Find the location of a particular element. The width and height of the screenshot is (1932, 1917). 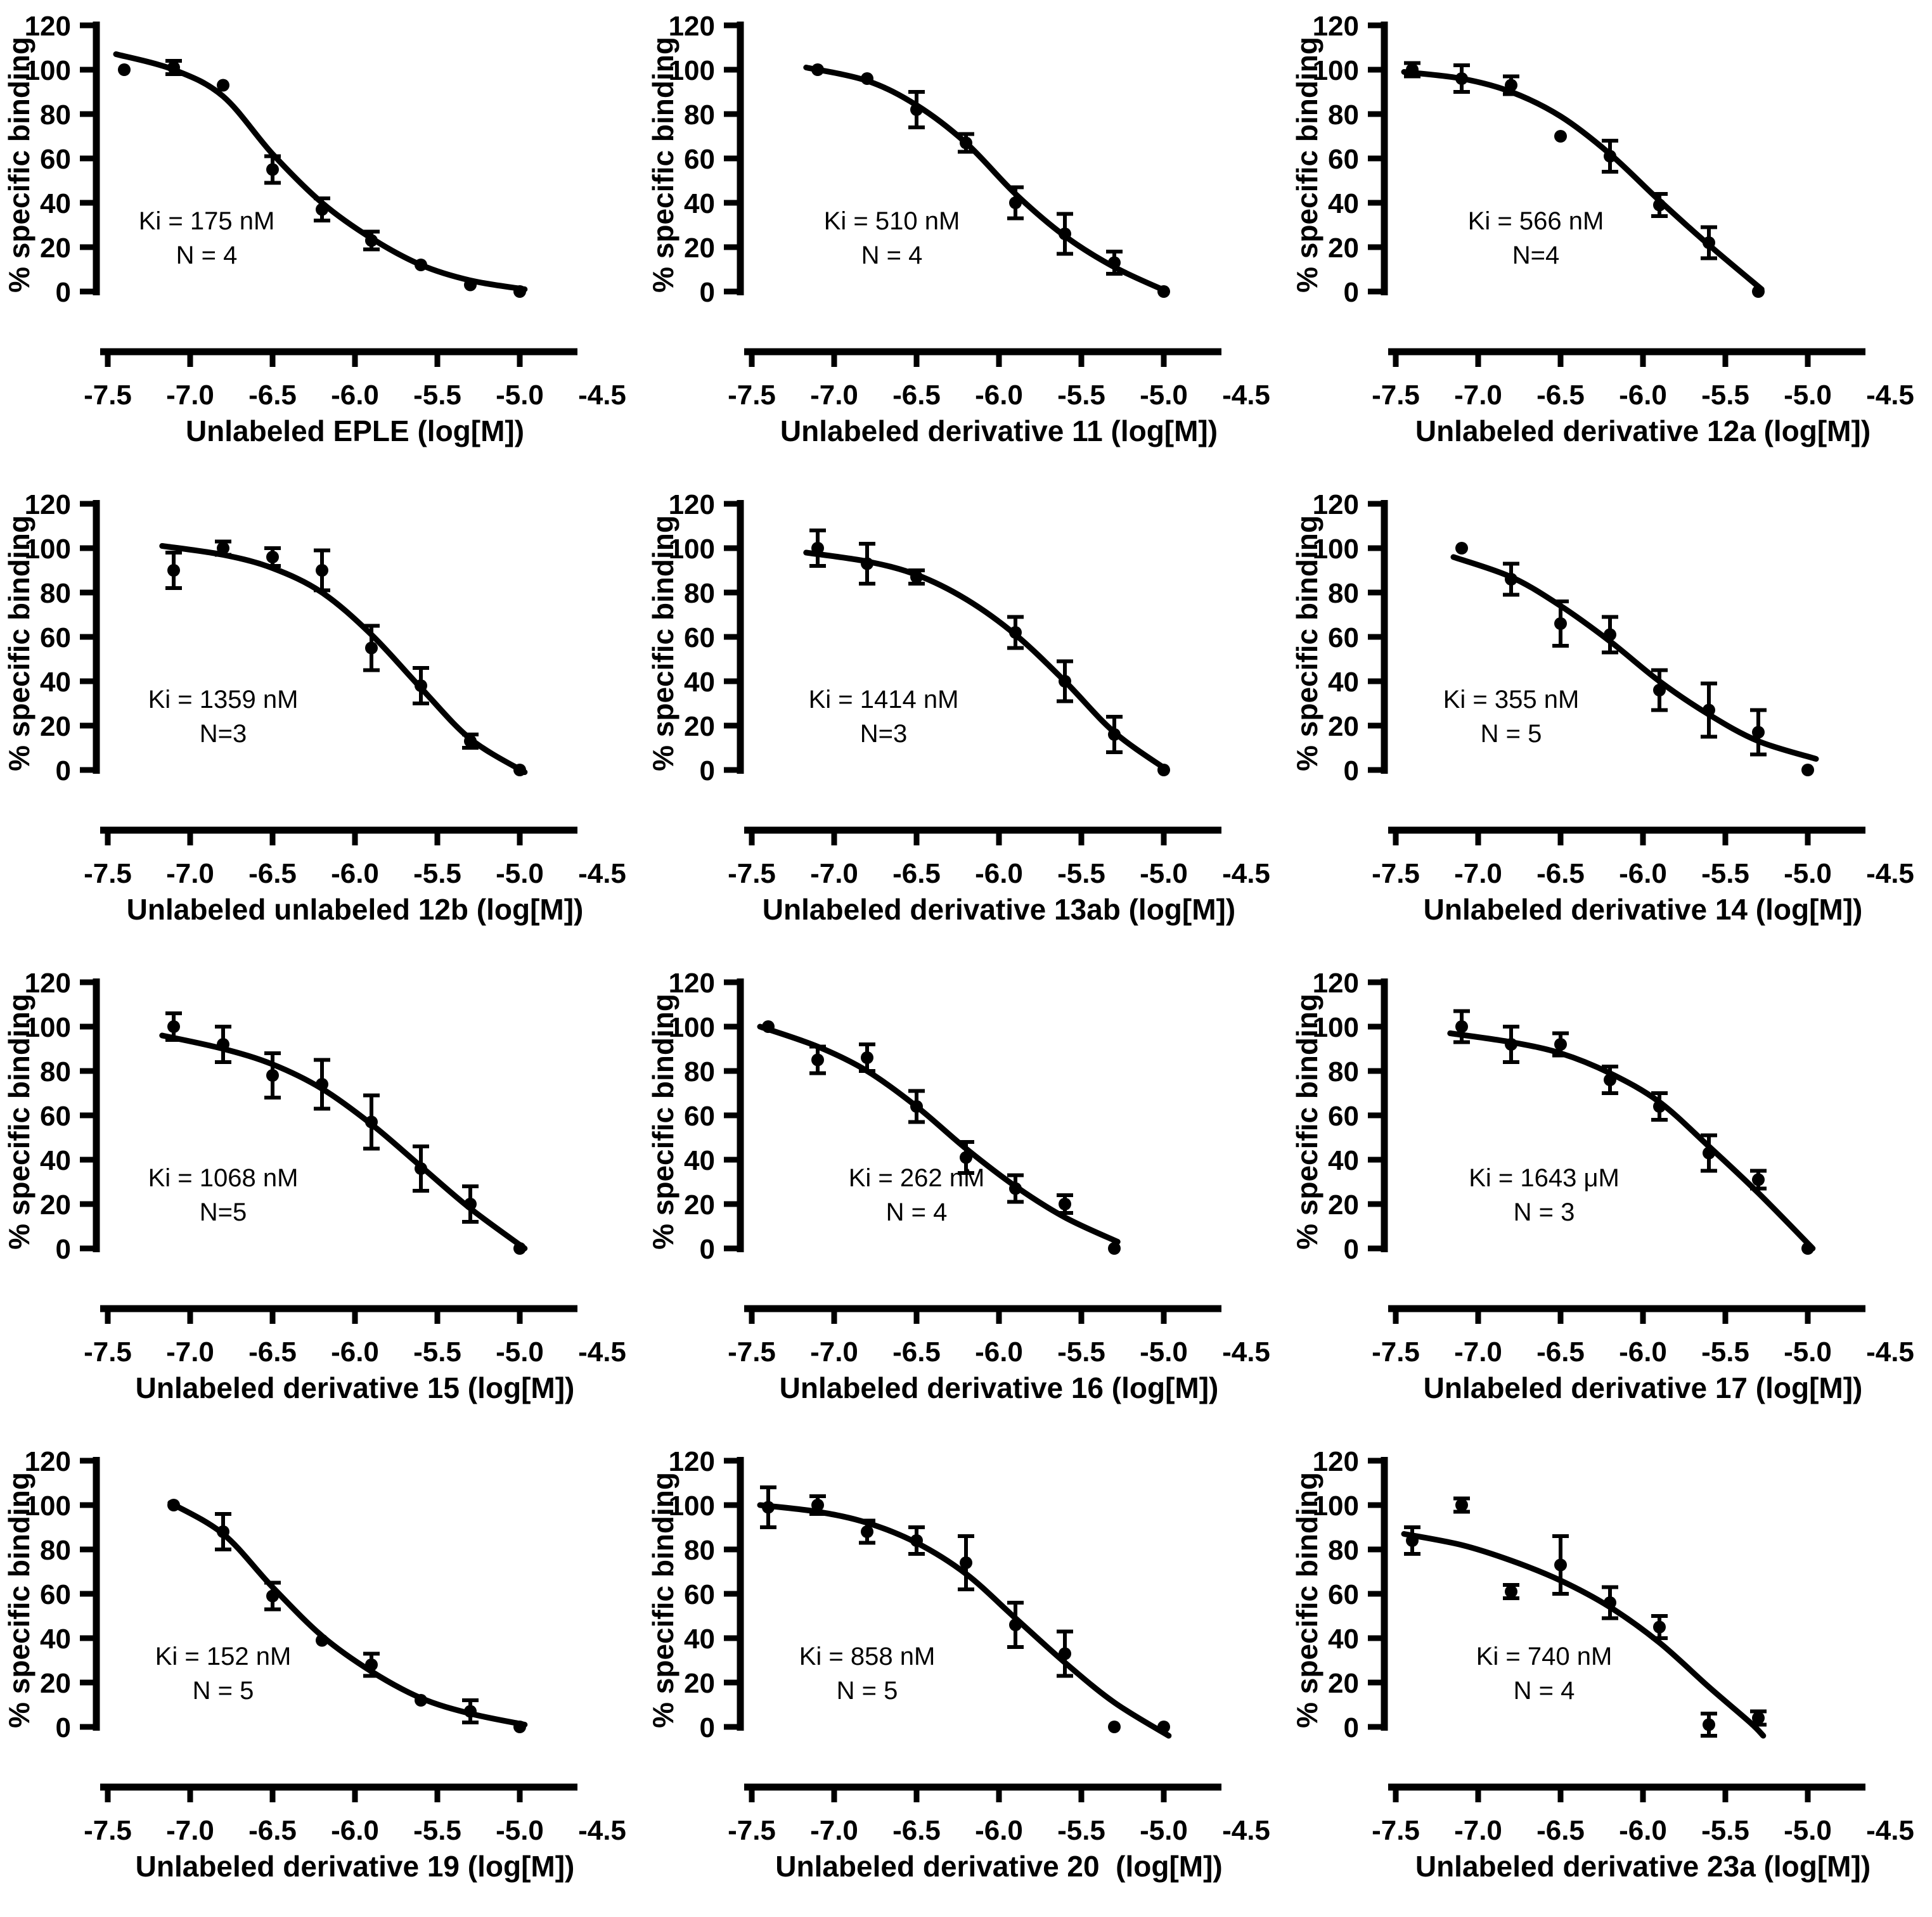

x-tick-label: -7.5 is located at coordinates (108, 874).